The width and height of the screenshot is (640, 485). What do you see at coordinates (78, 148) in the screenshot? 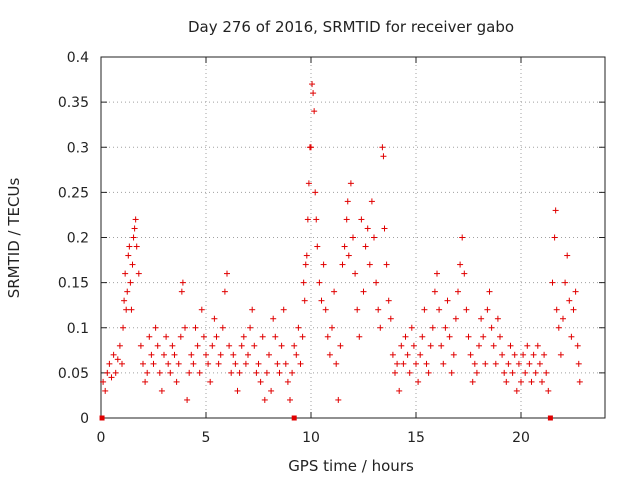
I see `y-tick-label: 0.3` at bounding box center [78, 148].